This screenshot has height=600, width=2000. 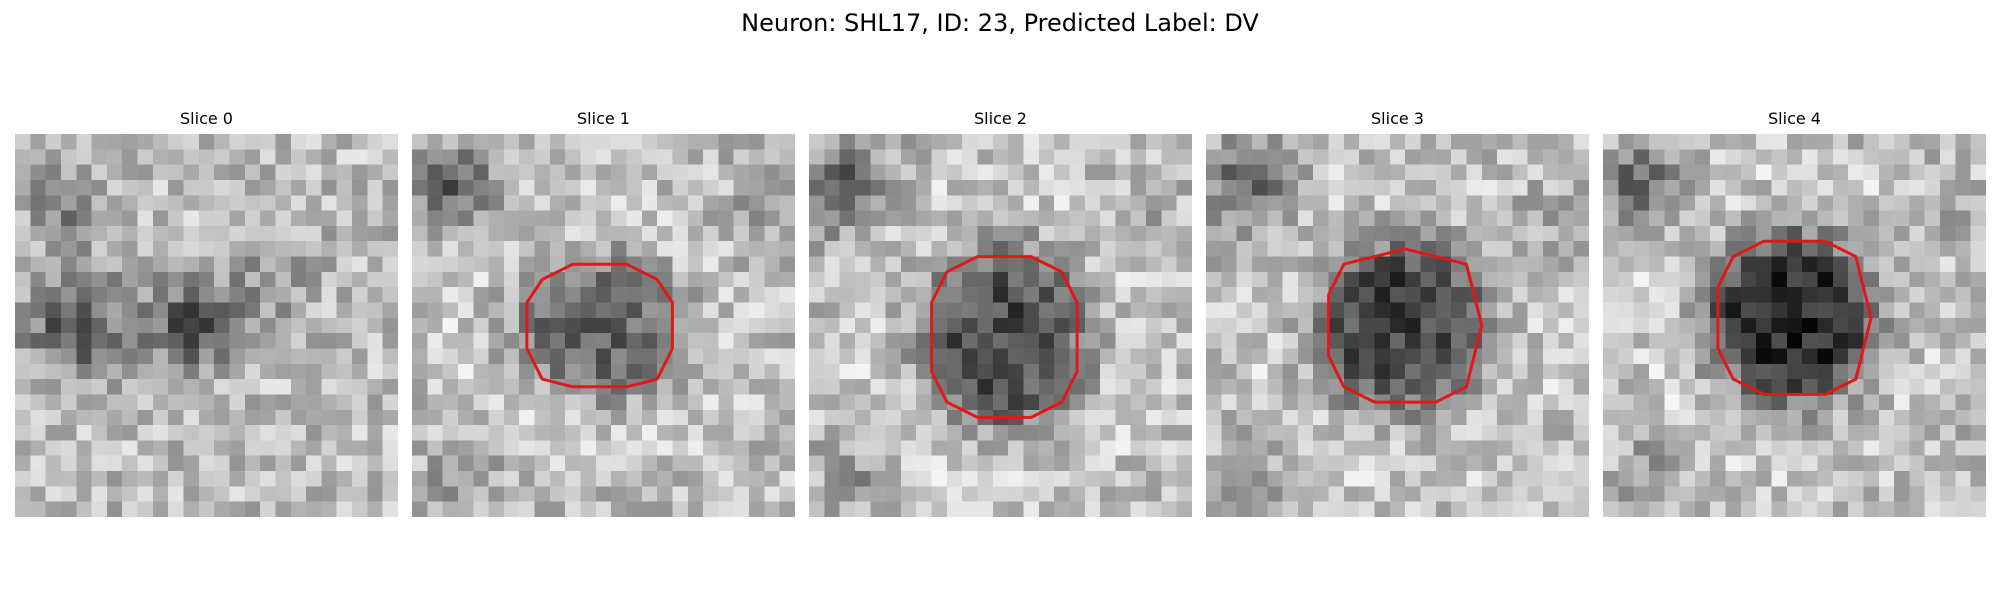 I want to click on slice-image, so click(x=1397, y=325).